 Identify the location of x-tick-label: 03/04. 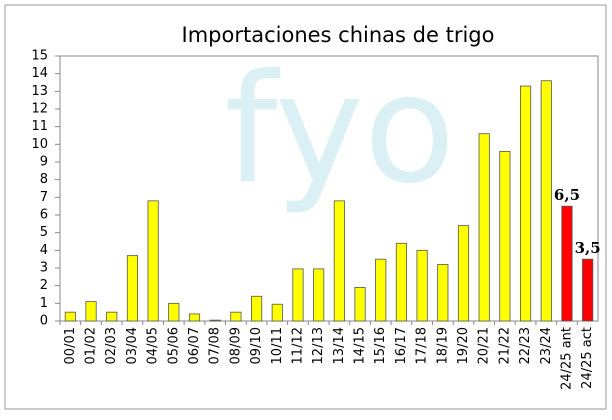
(132, 345).